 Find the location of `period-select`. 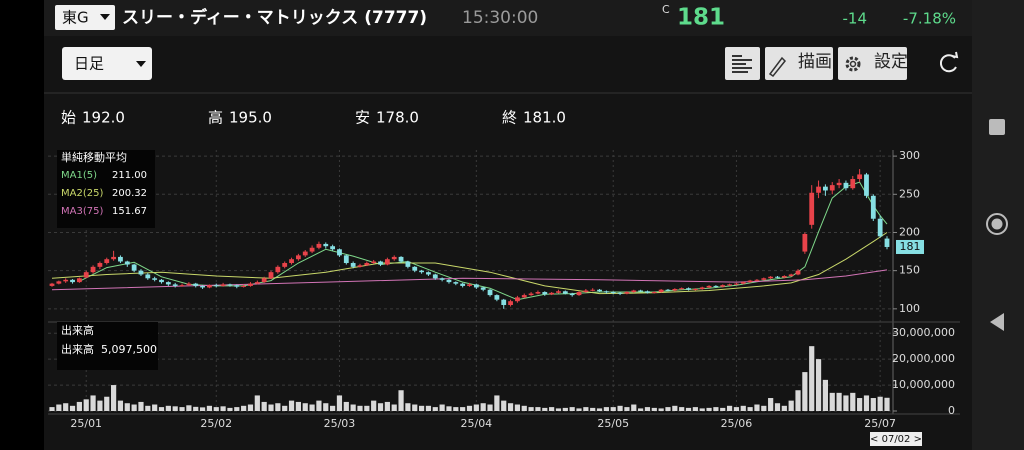

period-select is located at coordinates (107, 63).